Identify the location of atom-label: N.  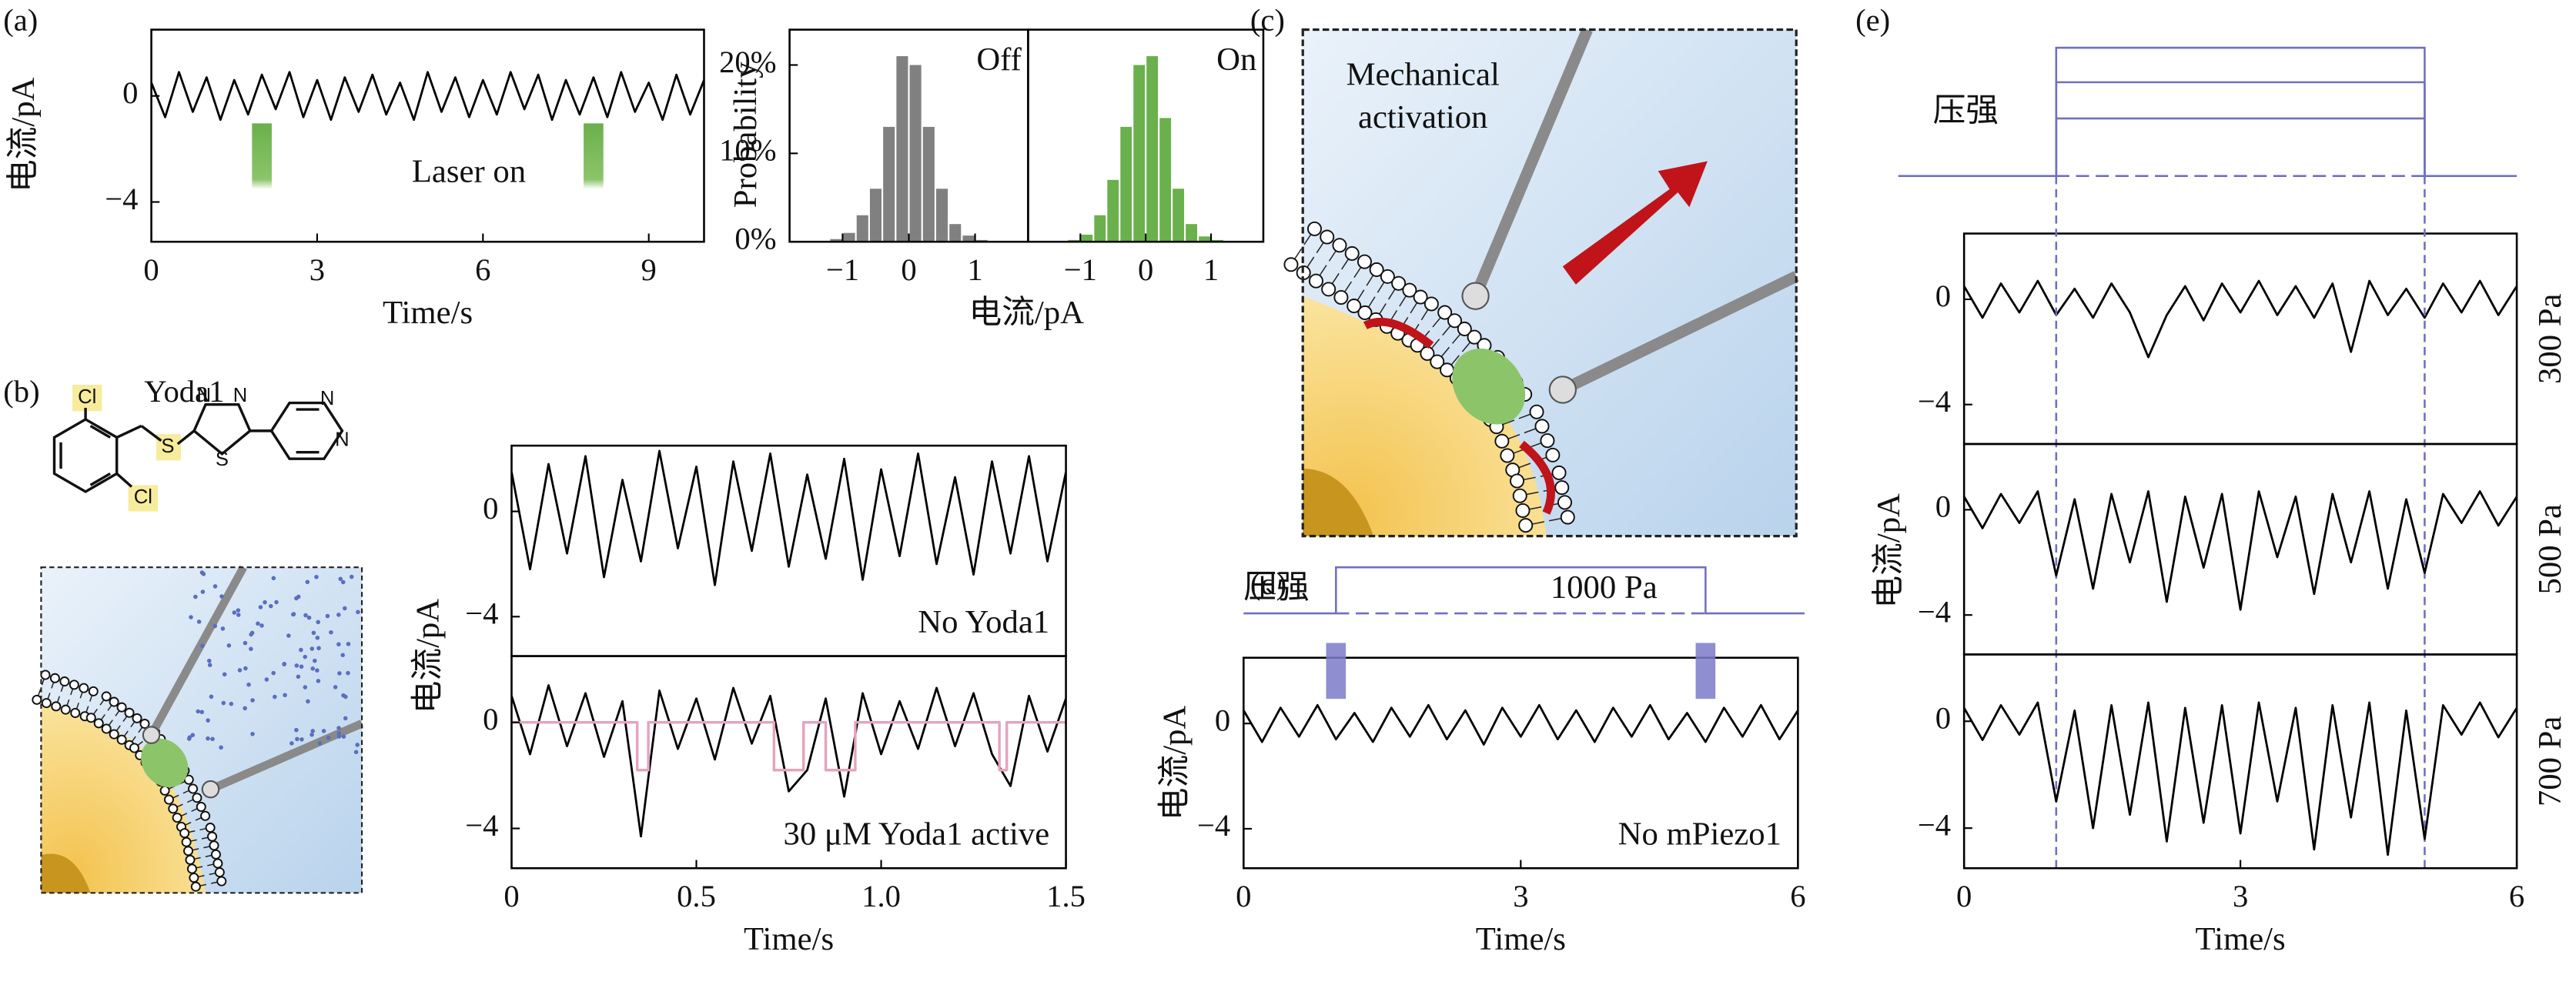
(328, 398).